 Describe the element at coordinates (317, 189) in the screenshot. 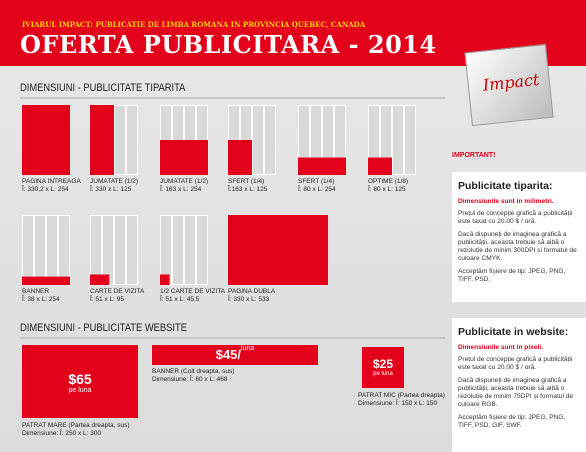

I see `item-size: Î: 80 x L: 254` at that location.